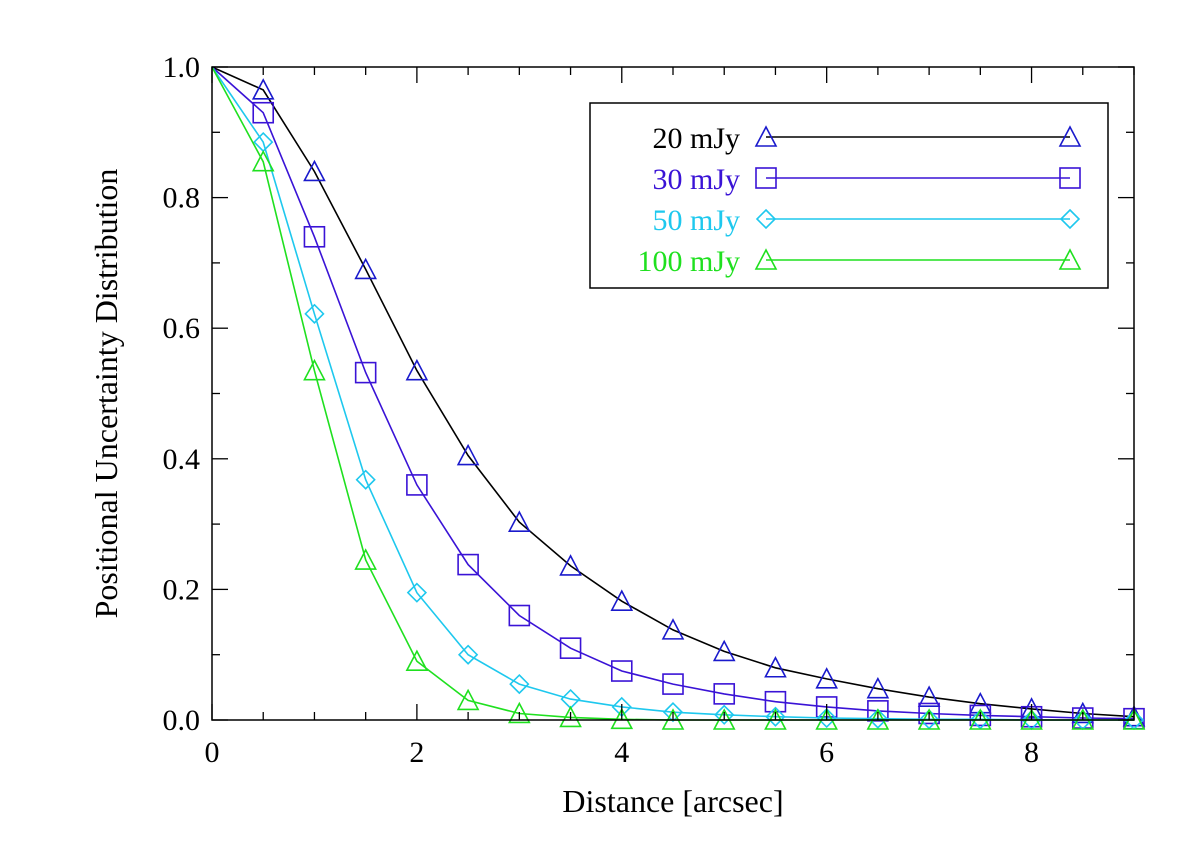 Image resolution: width=1196 pixels, height=855 pixels. I want to click on y-tick-label: 1.0, so click(182, 67).